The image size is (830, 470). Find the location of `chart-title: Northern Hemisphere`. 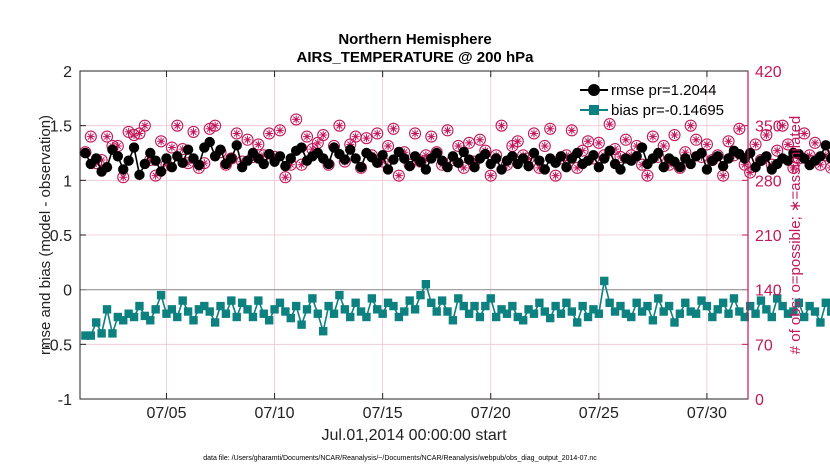

chart-title: Northern Hemisphere is located at coordinates (414, 39).